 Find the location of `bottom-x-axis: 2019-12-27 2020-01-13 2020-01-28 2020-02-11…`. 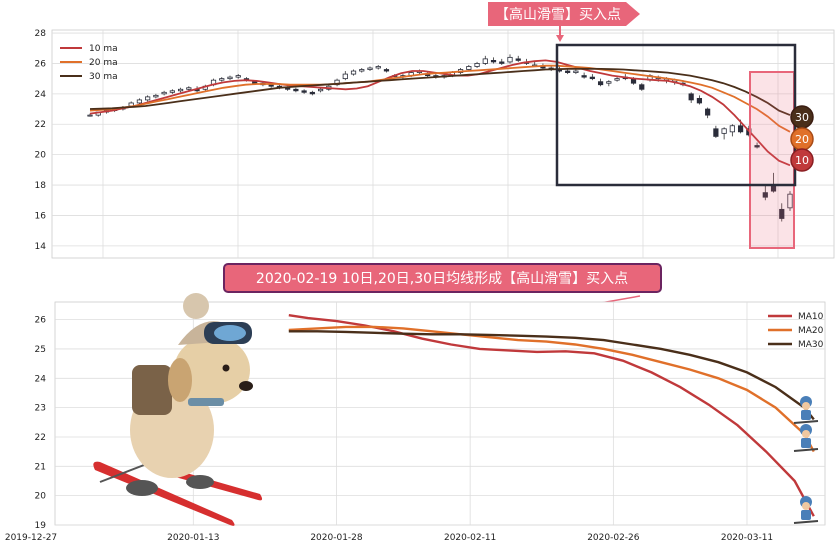

bottom-x-axis: 2019-12-27 2020-01-13 2020-01-28 2020-02-11… is located at coordinates (389, 538).